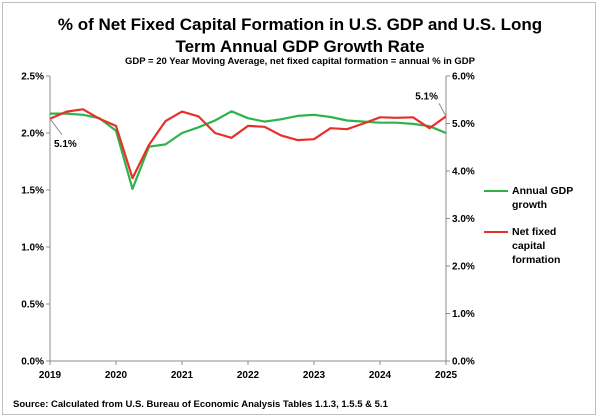 This screenshot has width=600, height=419. Describe the element at coordinates (32, 77) in the screenshot. I see `y-tick-left-label: 2.5%` at that location.